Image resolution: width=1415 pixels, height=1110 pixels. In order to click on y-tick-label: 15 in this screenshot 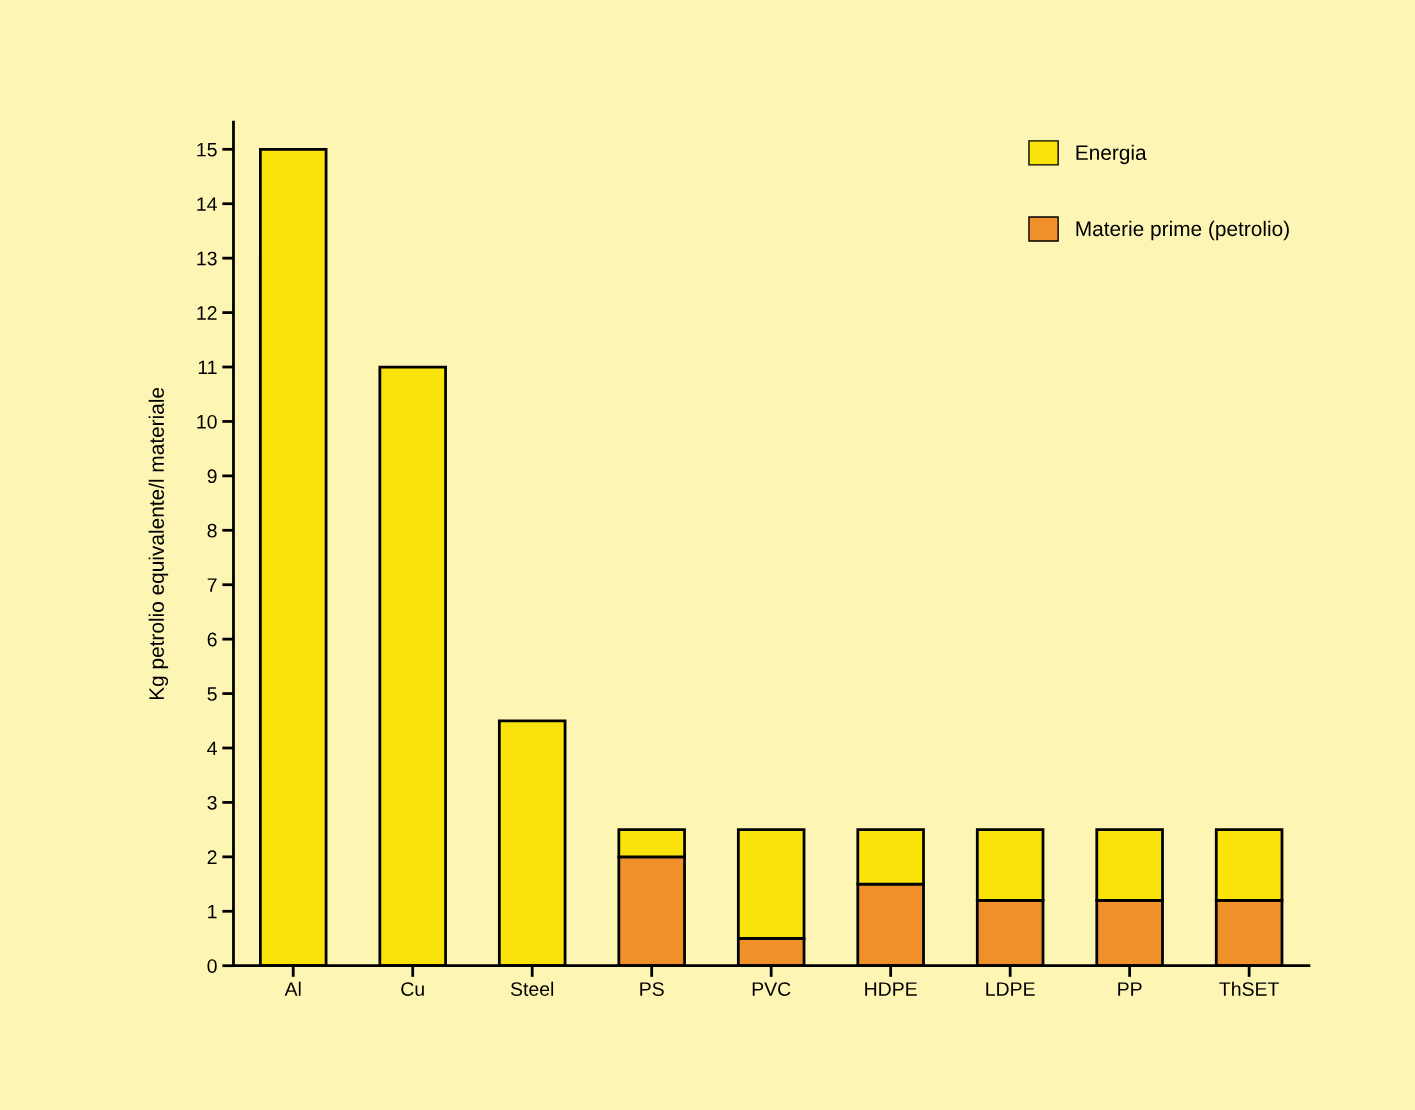, I will do `click(207, 149)`.